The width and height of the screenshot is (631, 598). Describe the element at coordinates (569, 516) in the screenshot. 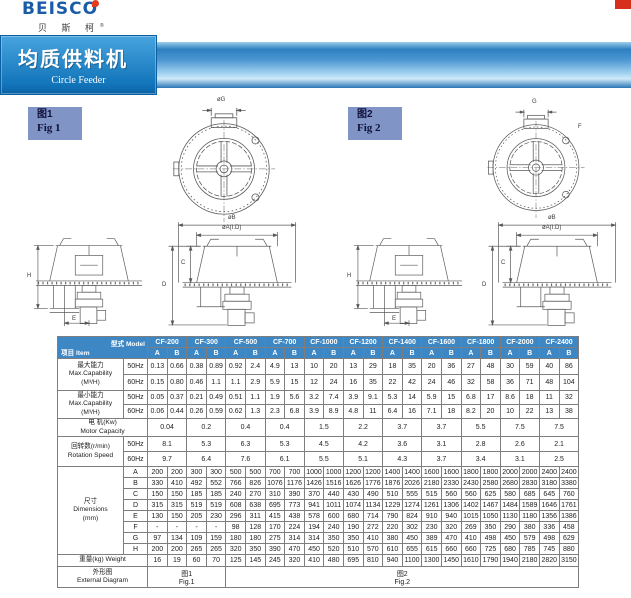

I see `data-cell: 1386` at that location.